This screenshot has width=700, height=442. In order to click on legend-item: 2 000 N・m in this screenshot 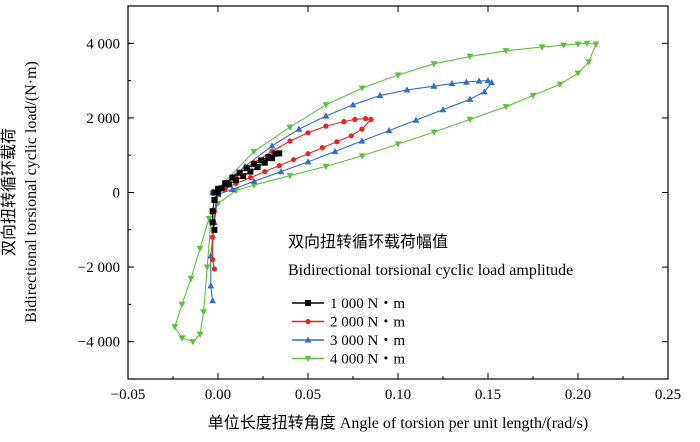, I will do `click(348, 323)`.